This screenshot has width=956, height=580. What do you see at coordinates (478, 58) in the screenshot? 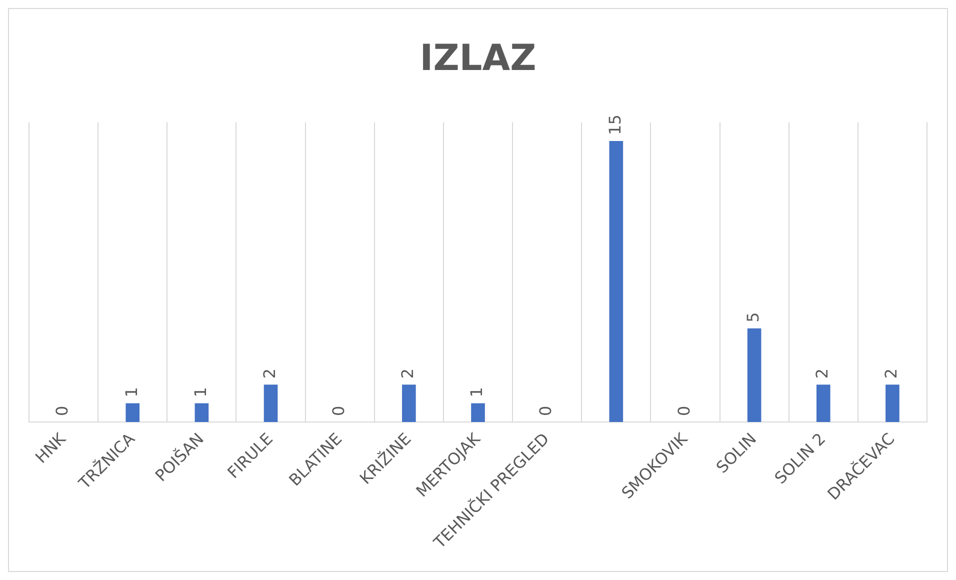
I see `chart-title: IZLAZ` at bounding box center [478, 58].